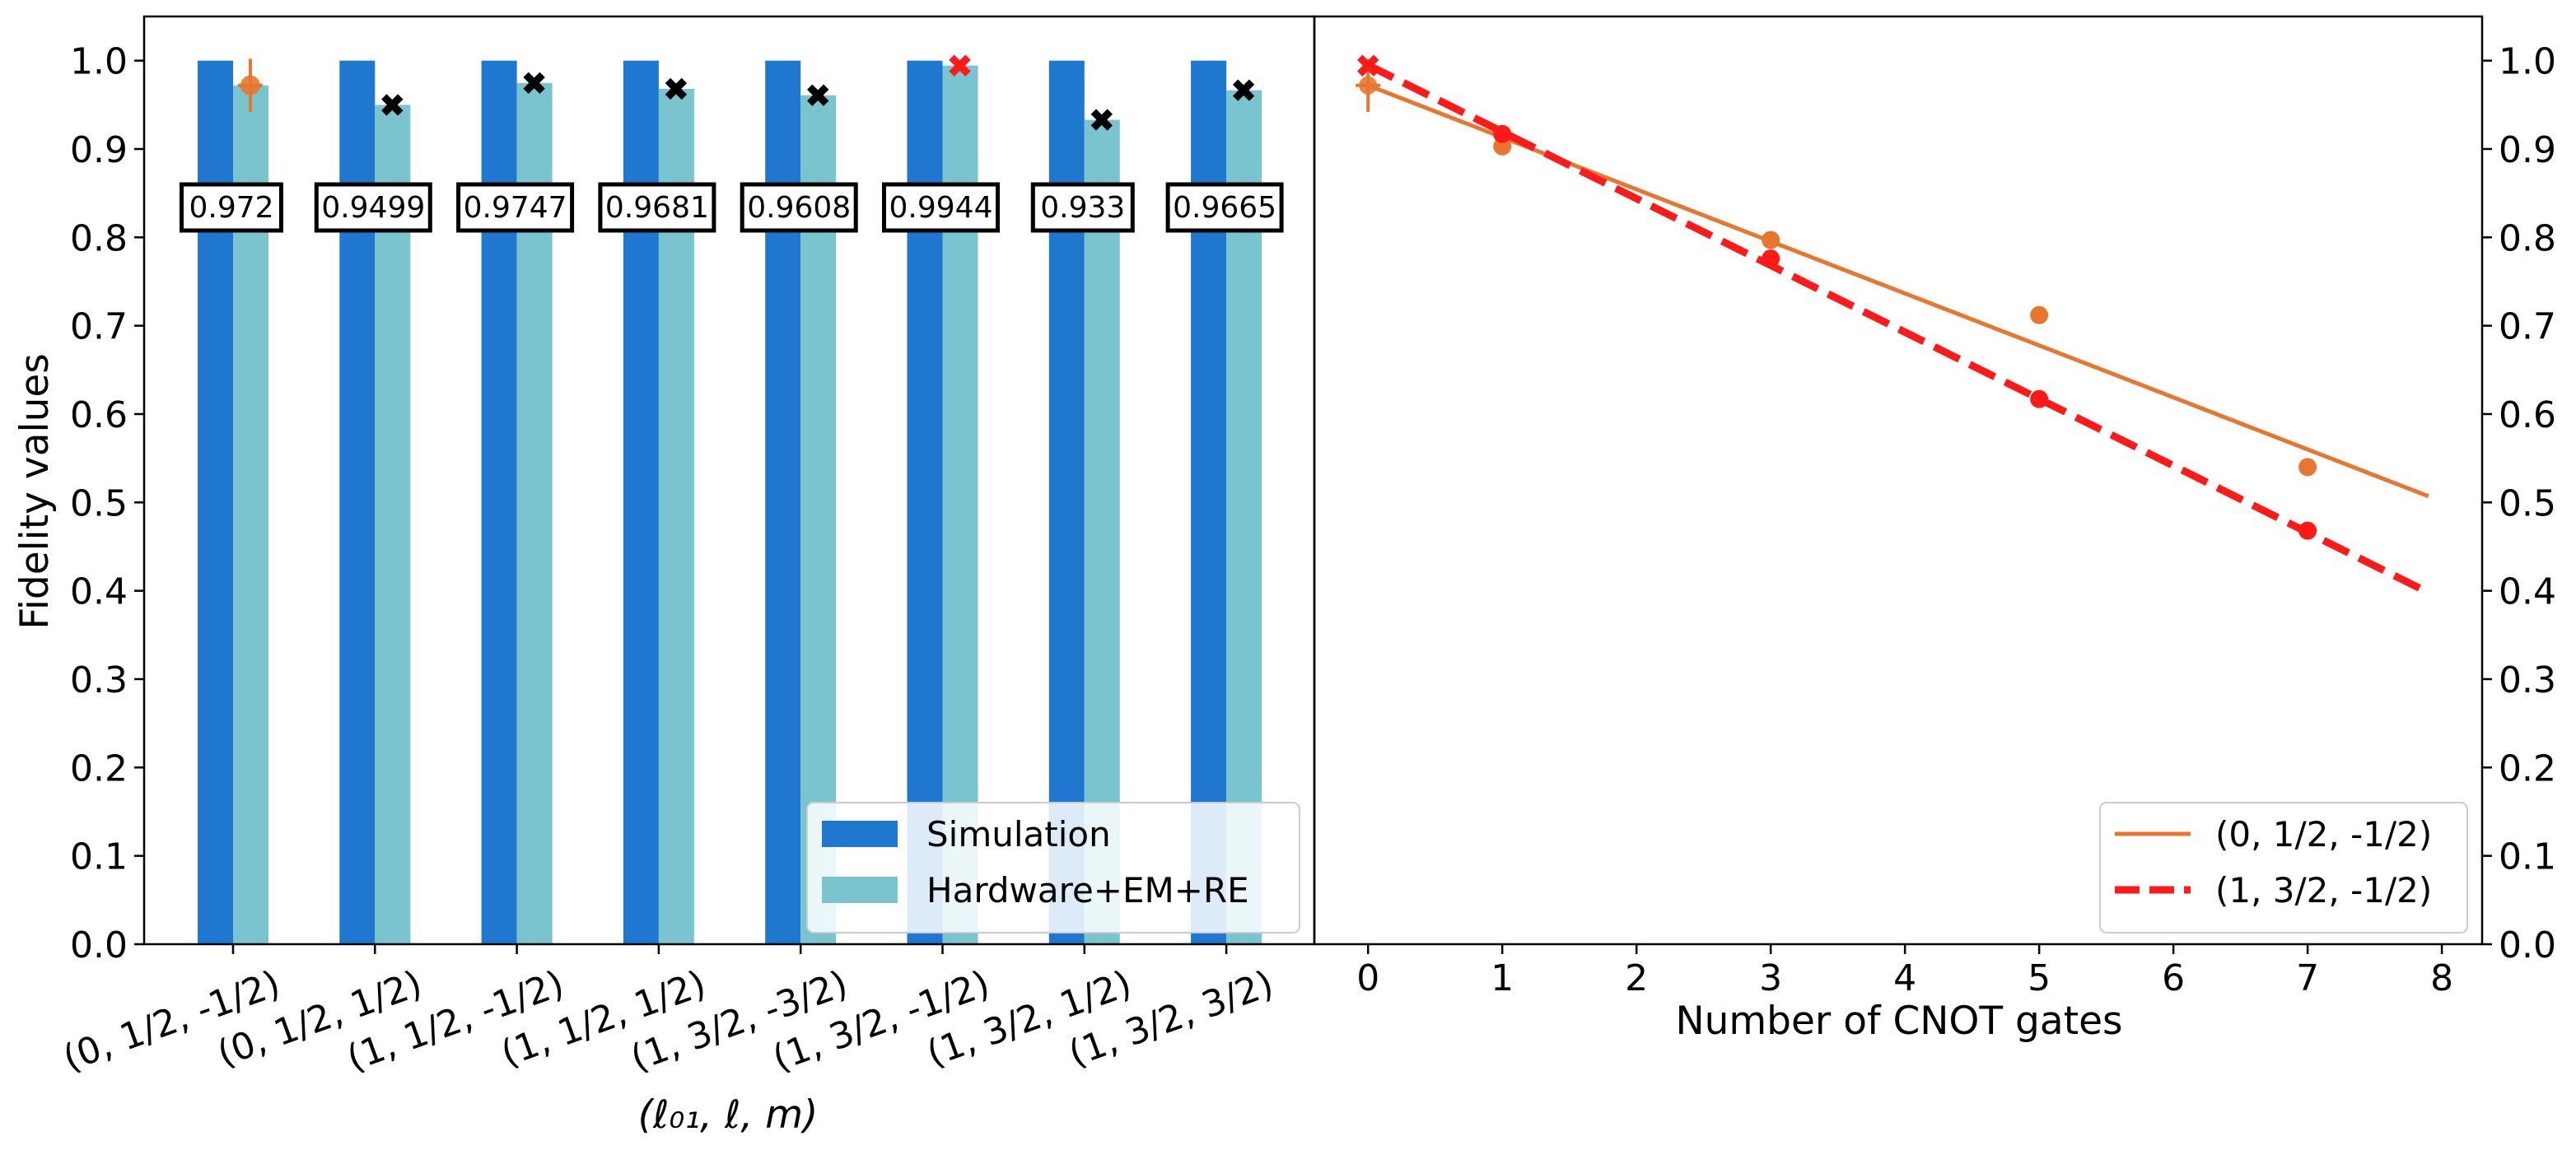  I want to click on x-tick-label: 8, so click(2441, 978).